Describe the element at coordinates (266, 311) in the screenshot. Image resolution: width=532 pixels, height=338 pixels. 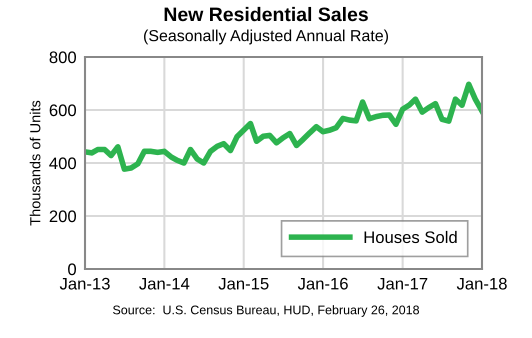
I see `source-note: Source: U.S. Census Bureau, HUD, February 26, 2018` at that location.